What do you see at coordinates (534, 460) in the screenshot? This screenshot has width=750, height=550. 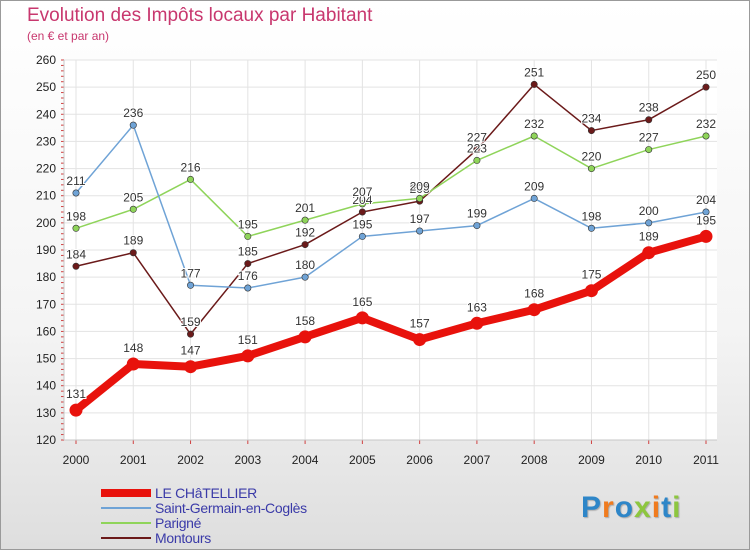 I see `x-tick-label: 2008` at bounding box center [534, 460].